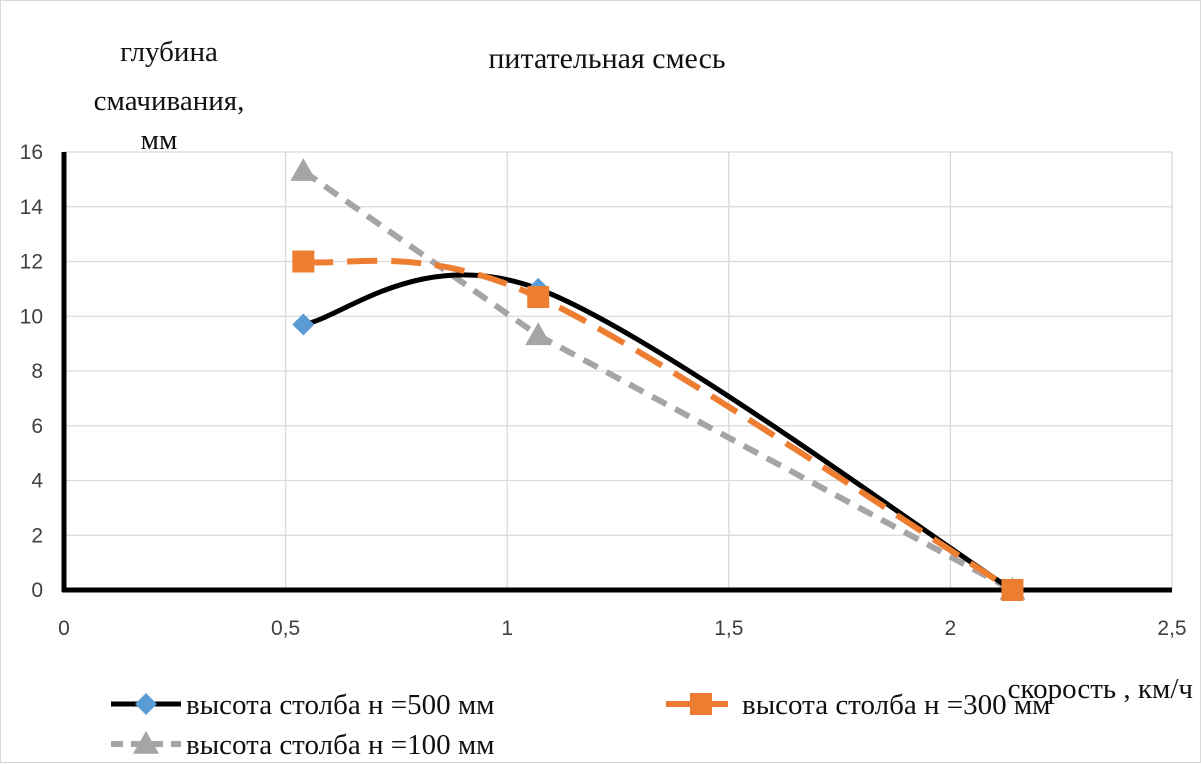  What do you see at coordinates (37, 426) in the screenshot?
I see `y-tick-label: 6` at bounding box center [37, 426].